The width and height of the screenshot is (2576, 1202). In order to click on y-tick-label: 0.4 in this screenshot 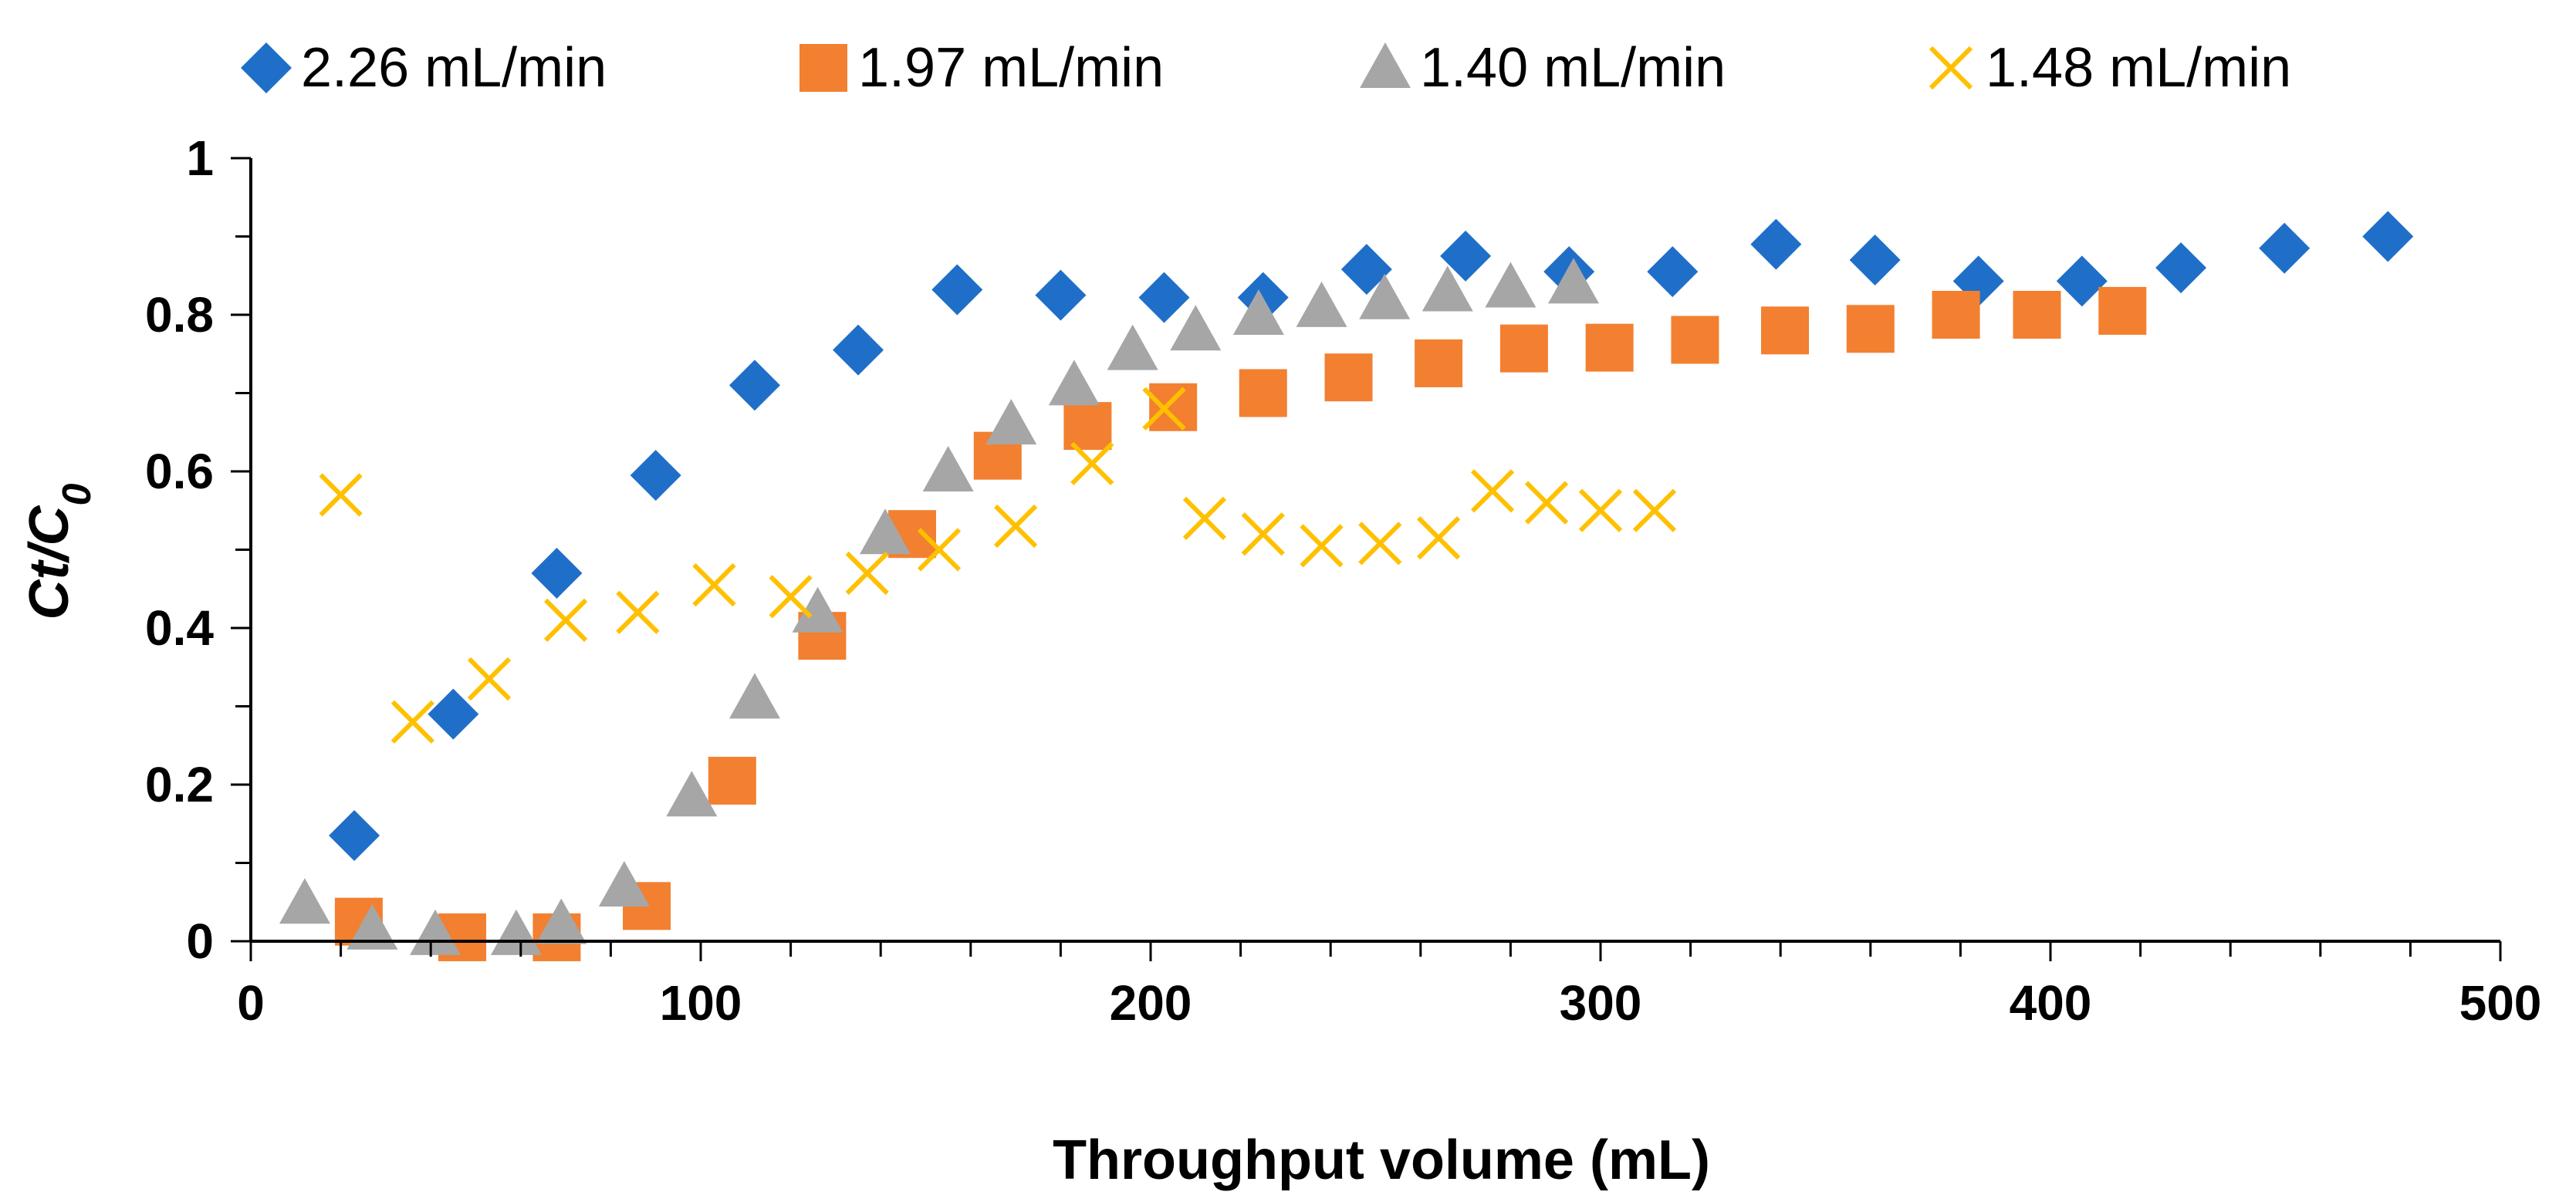, I will do `click(179, 628)`.